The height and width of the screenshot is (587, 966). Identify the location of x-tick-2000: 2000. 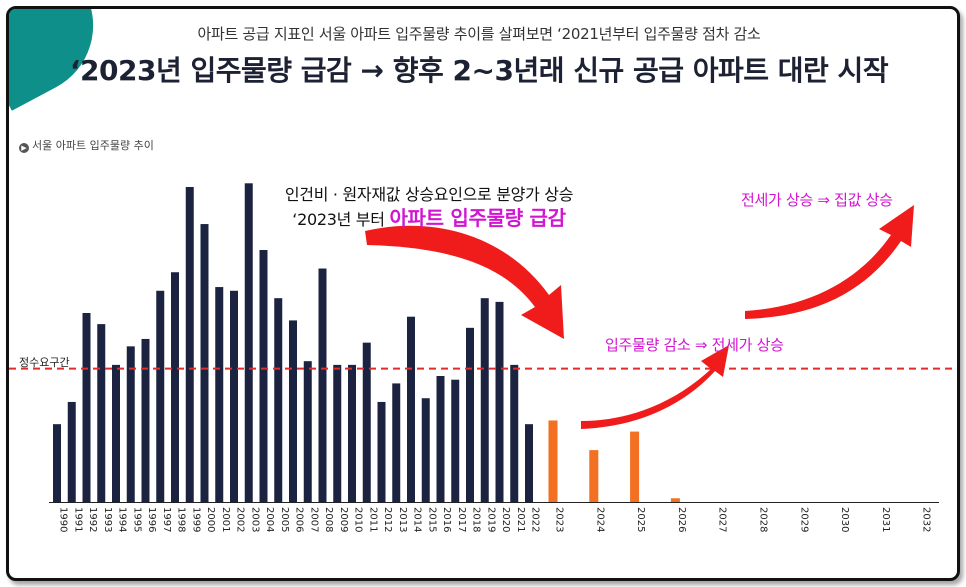
(210, 519).